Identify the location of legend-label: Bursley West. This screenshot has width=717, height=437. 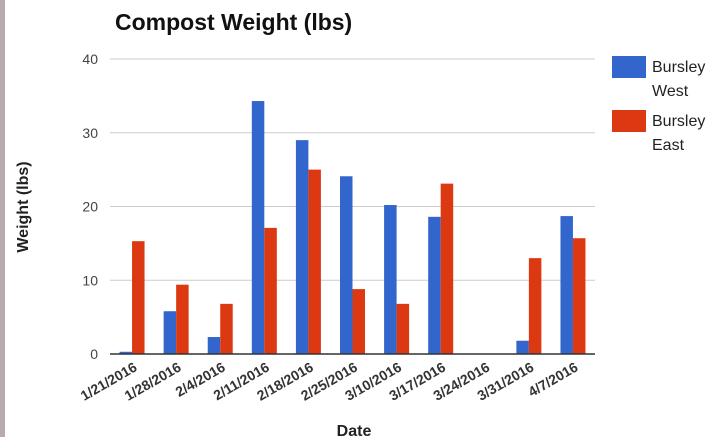
(679, 79).